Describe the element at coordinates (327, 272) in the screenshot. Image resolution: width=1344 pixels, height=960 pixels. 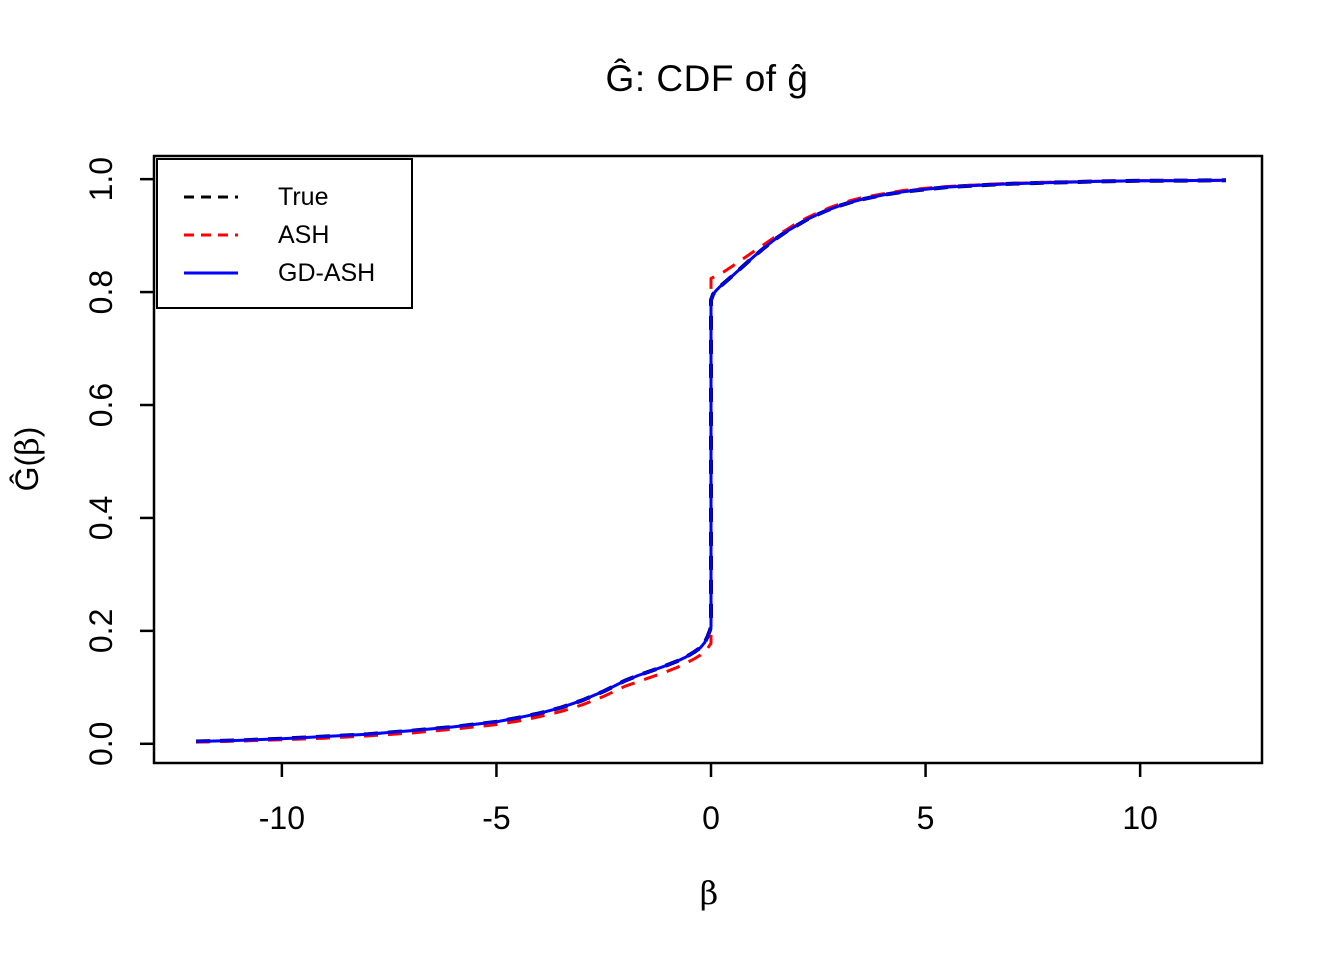
I see `legend-label-gdash: GD-ASH` at that location.